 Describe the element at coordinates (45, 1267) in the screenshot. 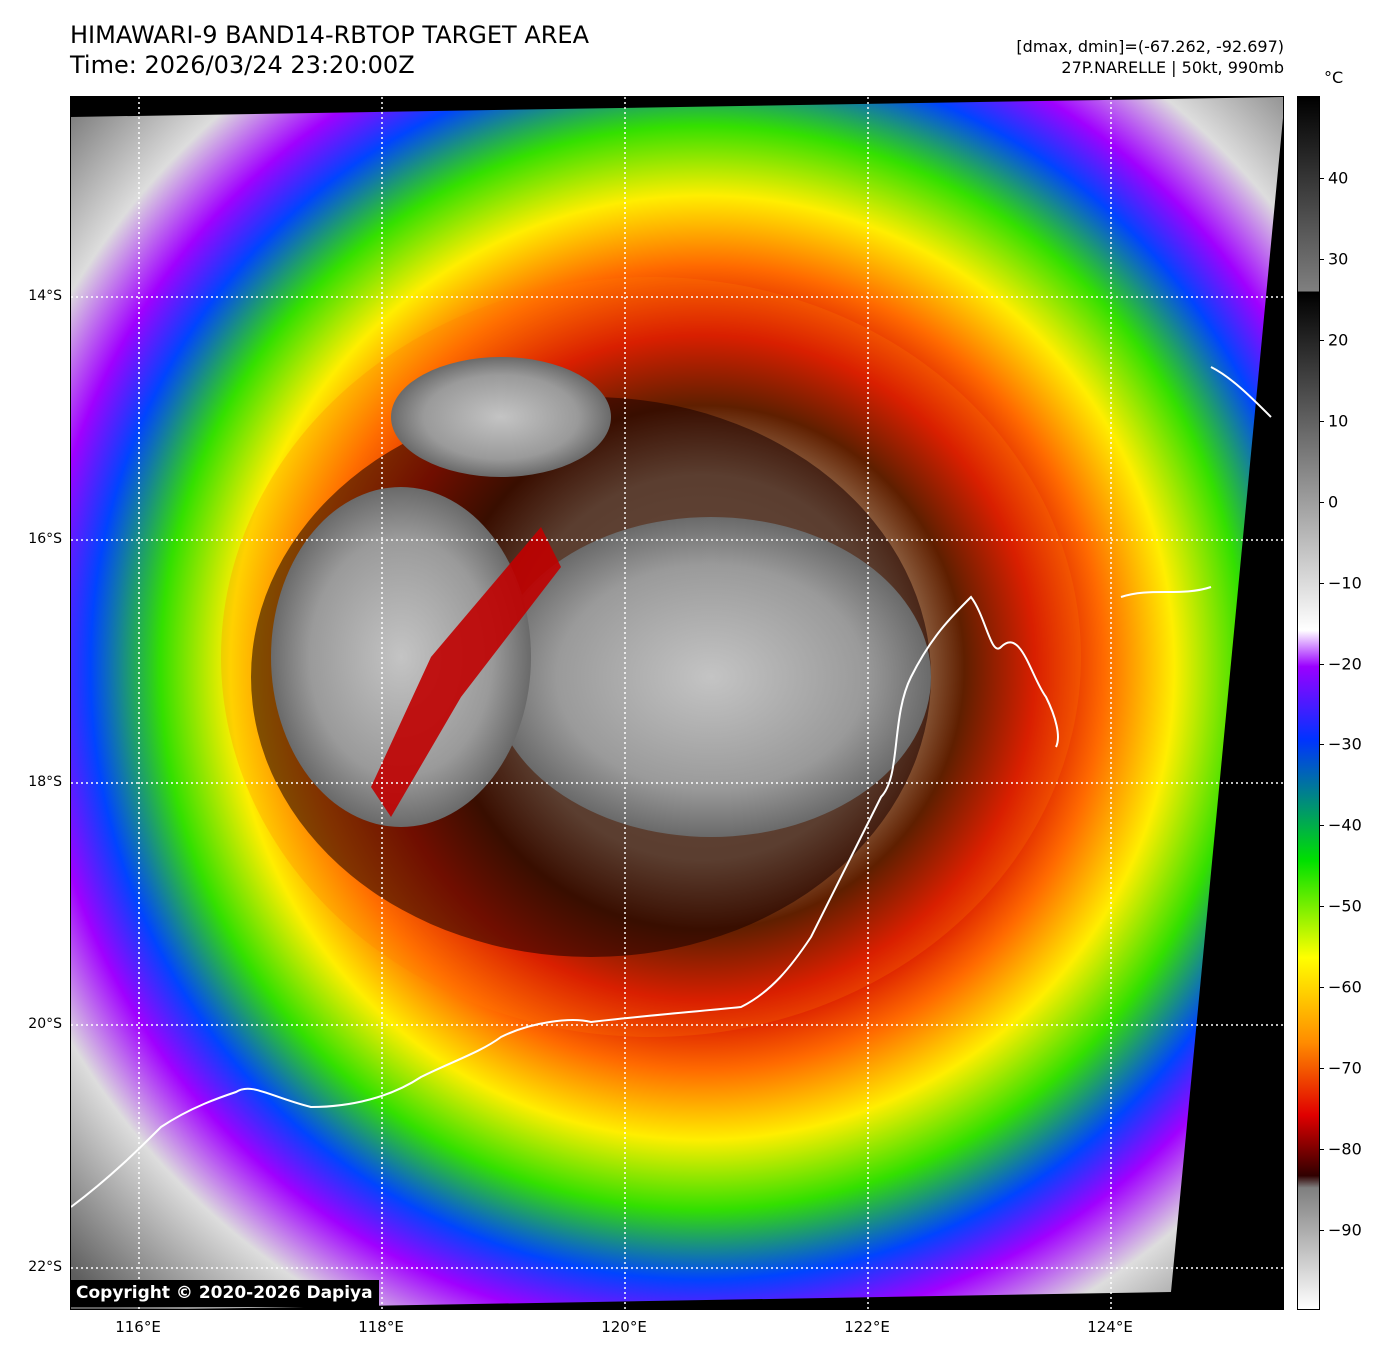

I see `lat-label-22s: 22°S` at that location.